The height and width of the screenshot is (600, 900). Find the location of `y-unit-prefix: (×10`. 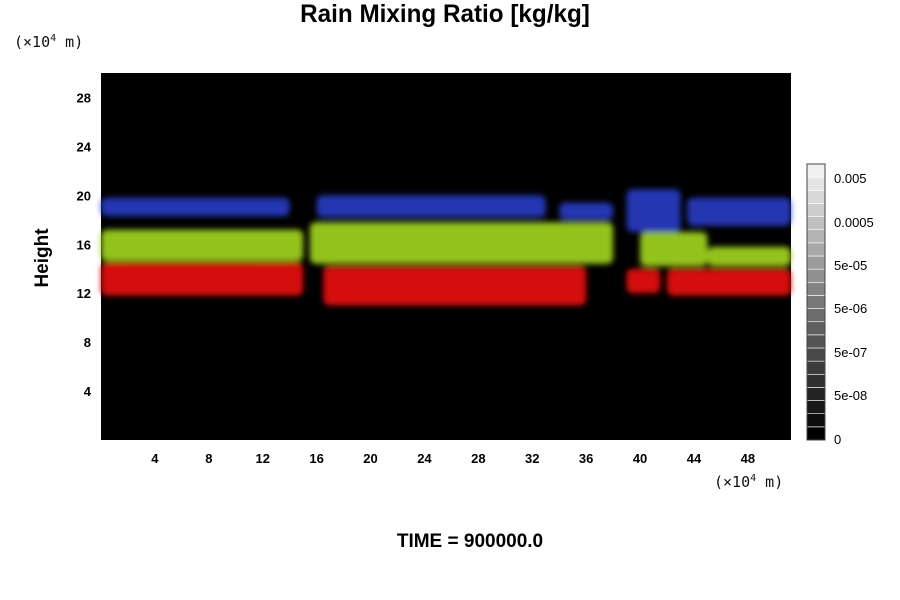

y-unit-prefix: (×10 is located at coordinates (32, 42).